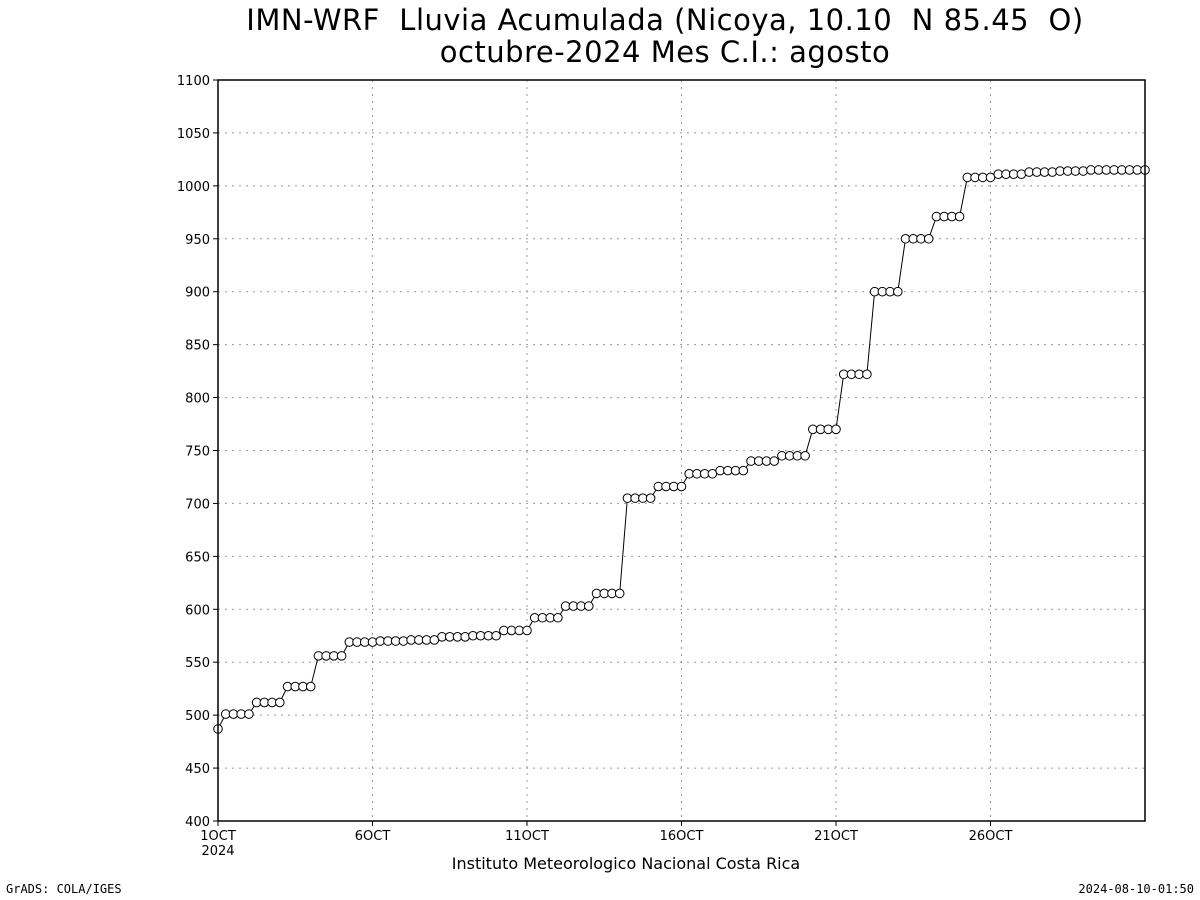 The height and width of the screenshot is (900, 1200). Describe the element at coordinates (197, 293) in the screenshot. I see `y-tick-label: 900` at that location.